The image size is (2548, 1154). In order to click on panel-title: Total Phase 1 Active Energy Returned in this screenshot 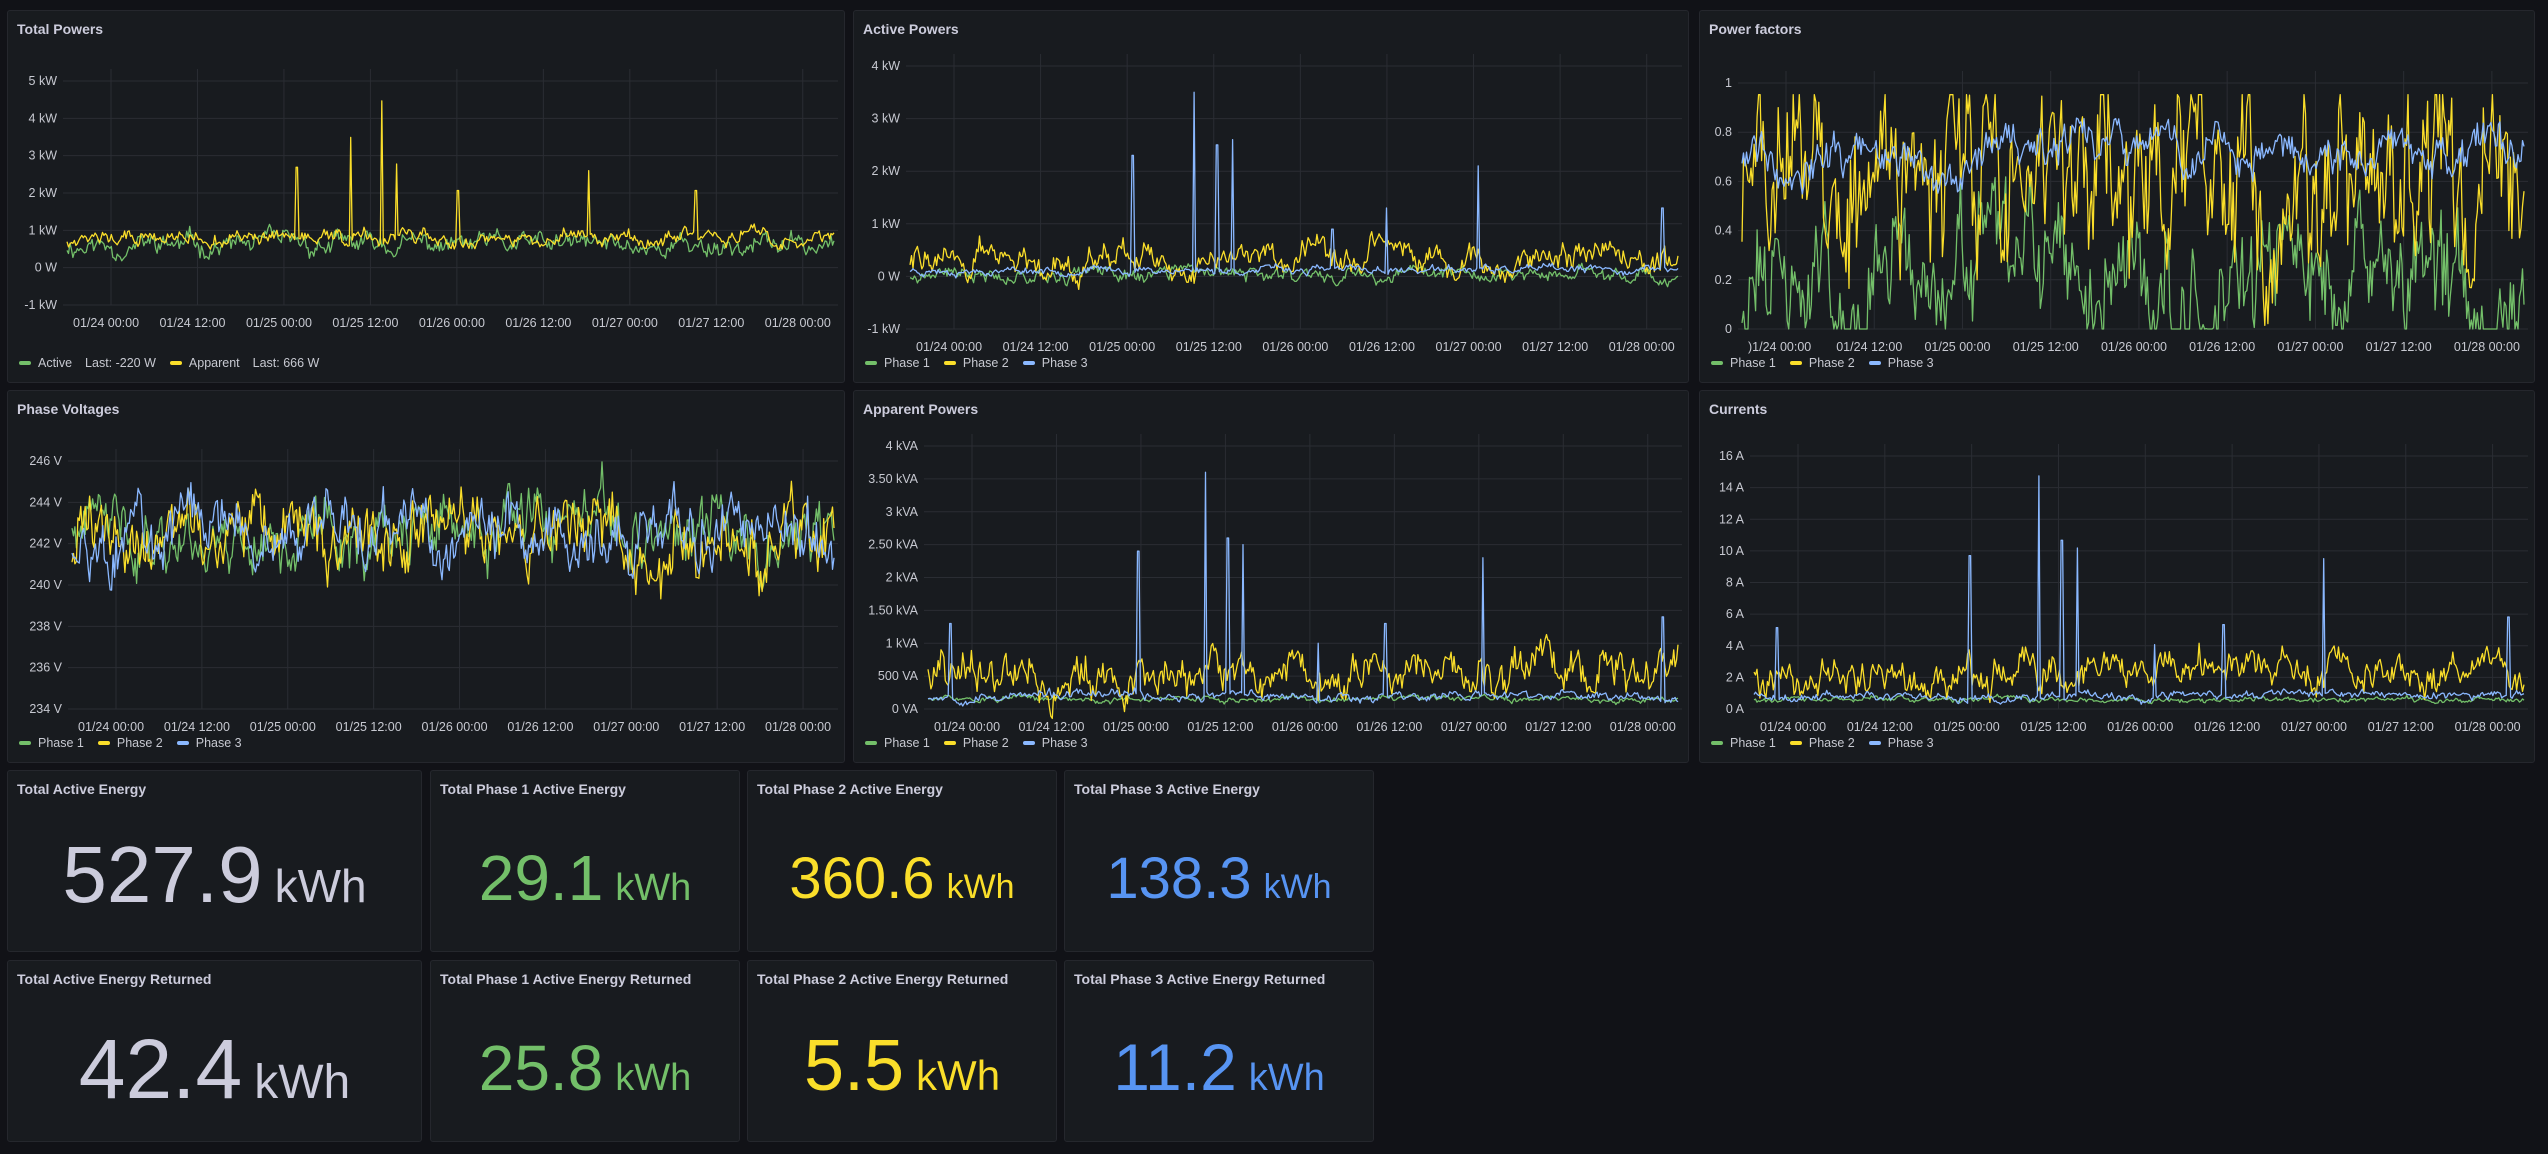, I will do `click(566, 979)`.